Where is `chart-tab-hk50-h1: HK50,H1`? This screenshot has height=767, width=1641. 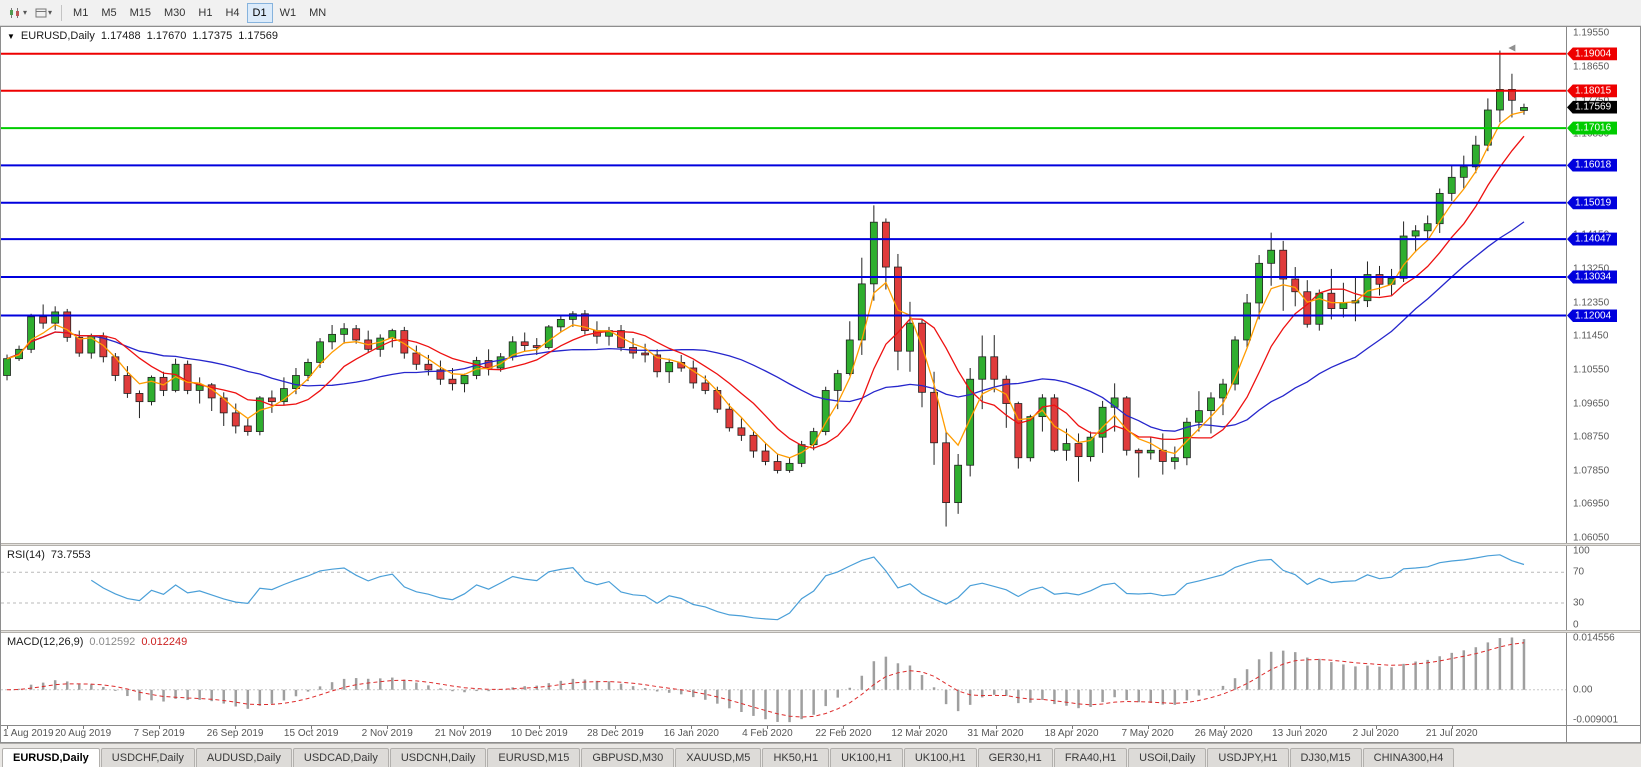
chart-tab-hk50-h1: HK50,H1 is located at coordinates (796, 757).